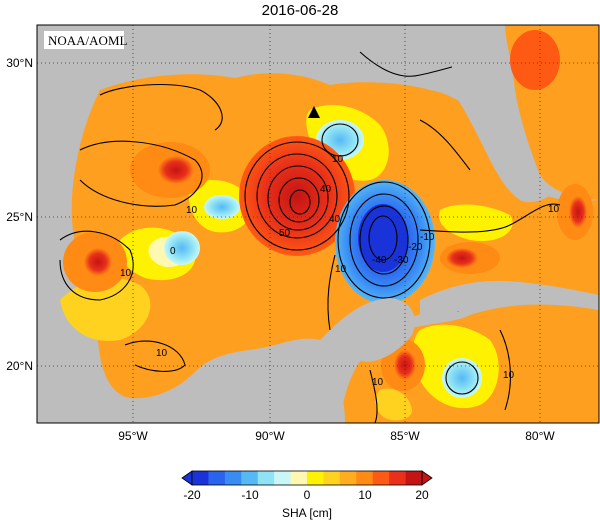  Describe the element at coordinates (379, 260) in the screenshot. I see `contour-label: -40` at that location.